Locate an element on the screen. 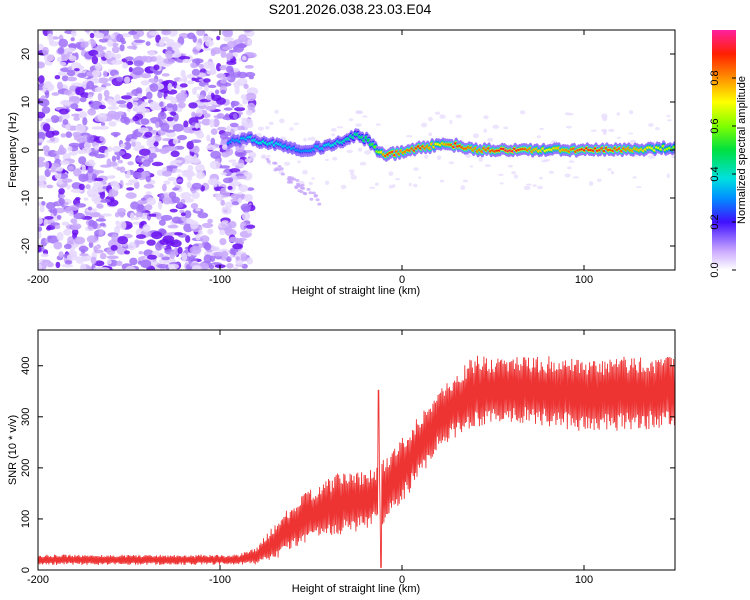 The image size is (750, 600). snr-y-label: SNR (10 * v/v) is located at coordinates (13, 450).